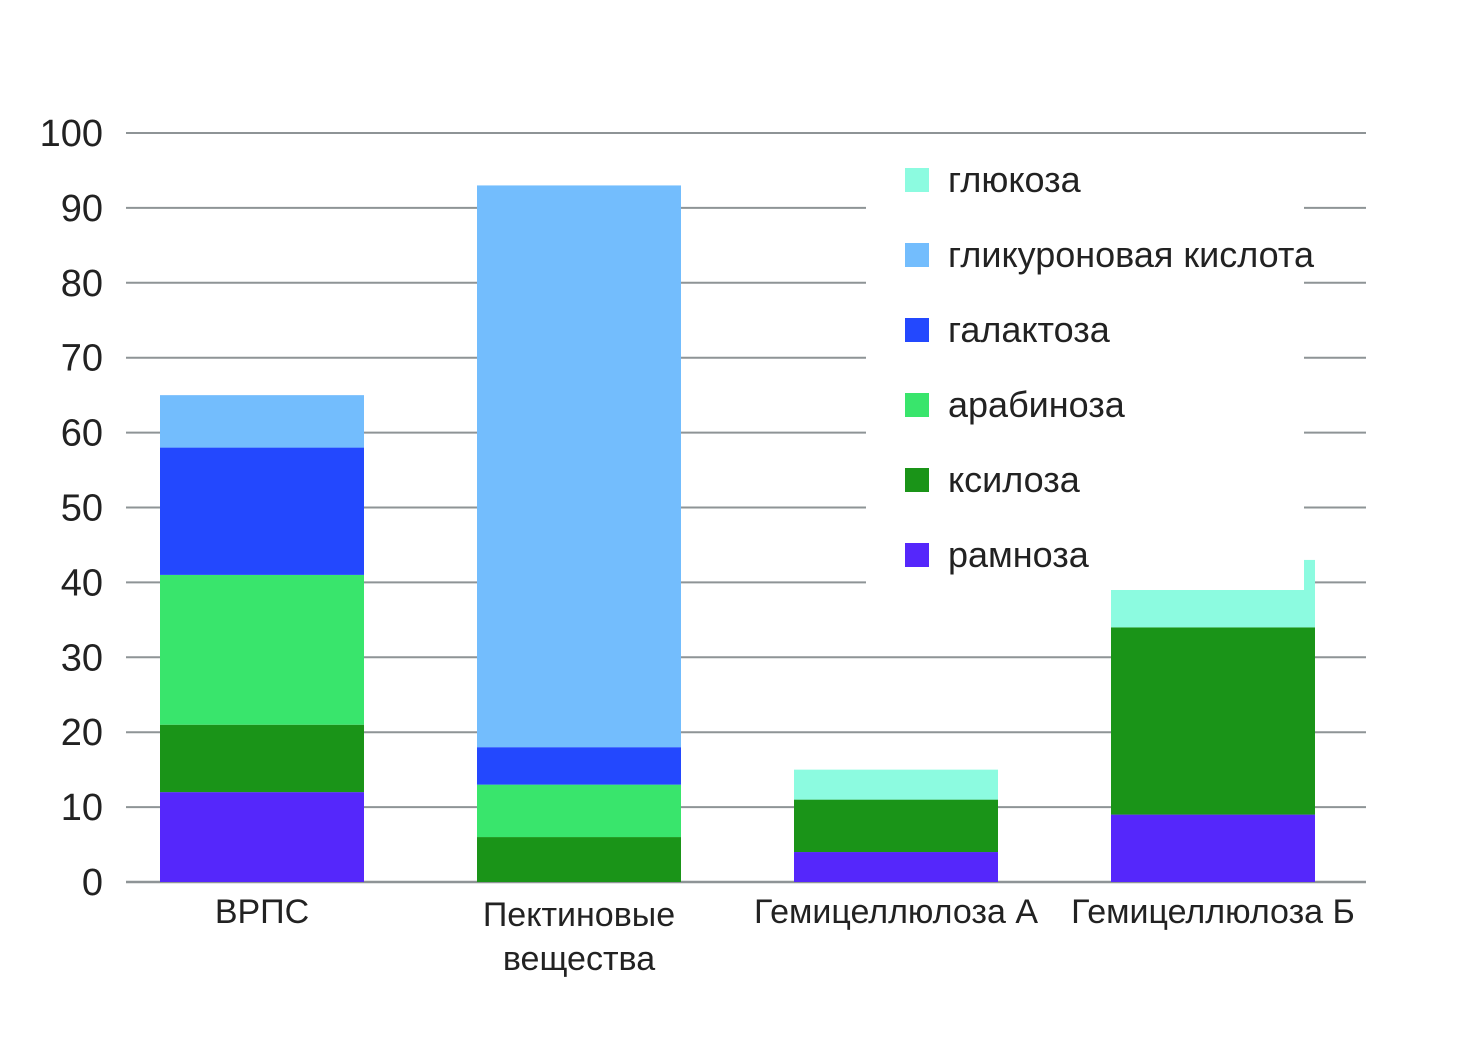  I want to click on x-tick-label-line: Пектиновые, so click(579, 915).